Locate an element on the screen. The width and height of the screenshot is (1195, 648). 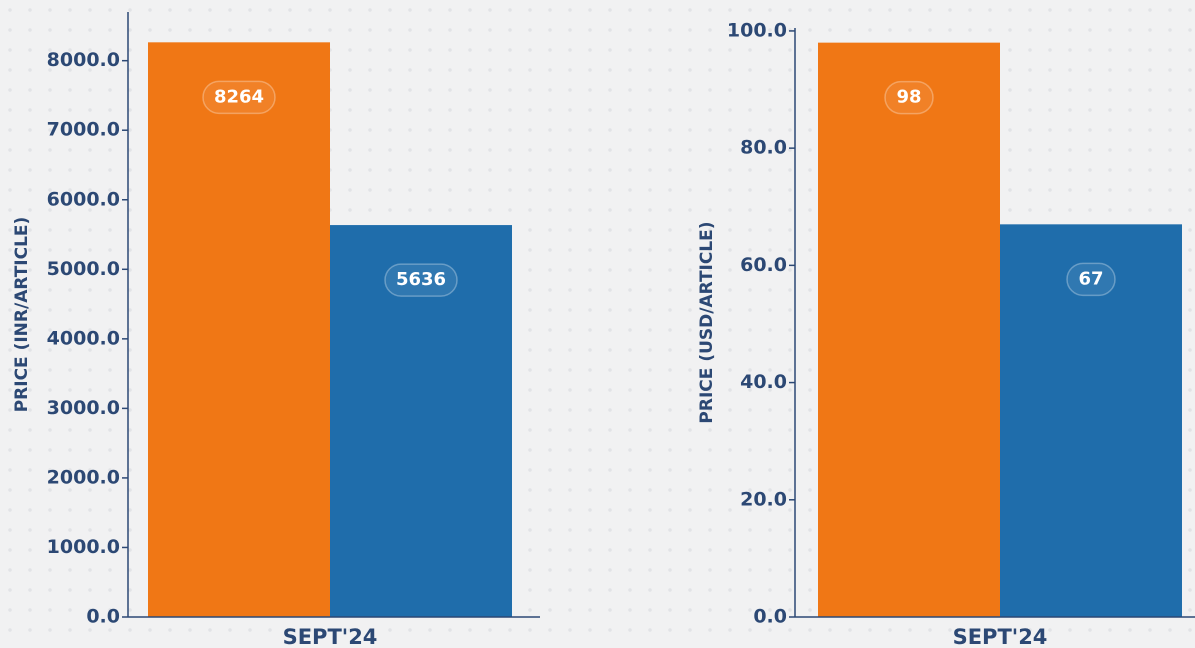
y-tick-label: 3000.0 is located at coordinates (83, 408).